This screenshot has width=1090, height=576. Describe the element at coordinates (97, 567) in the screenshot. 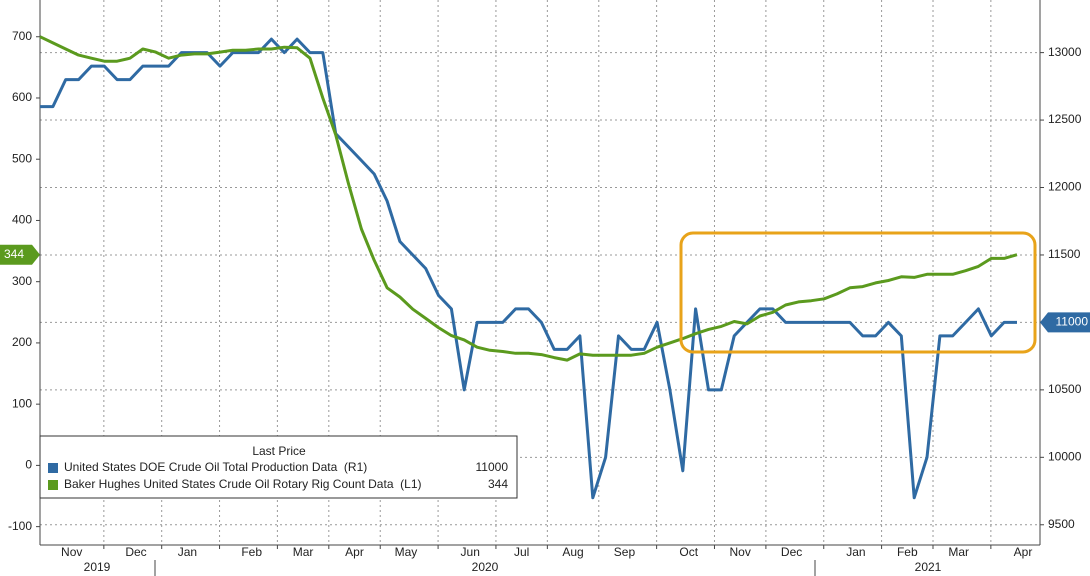

I see `year-label: 2019` at that location.